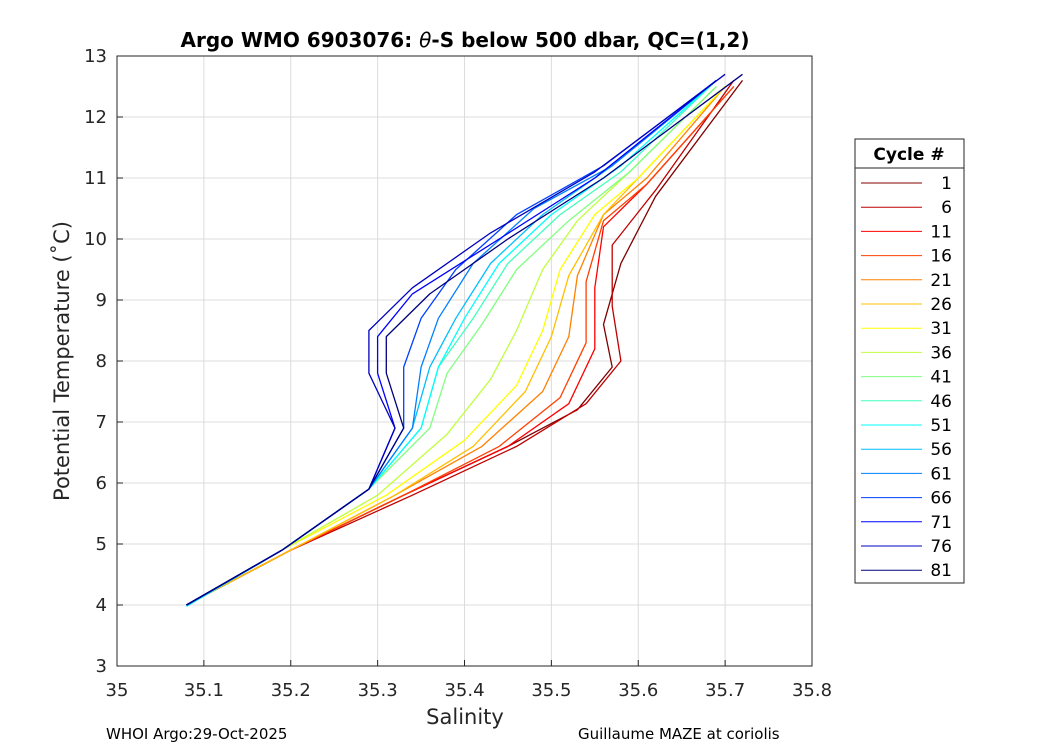  I want to click on x-axis-label: Salinity, so click(465, 717).